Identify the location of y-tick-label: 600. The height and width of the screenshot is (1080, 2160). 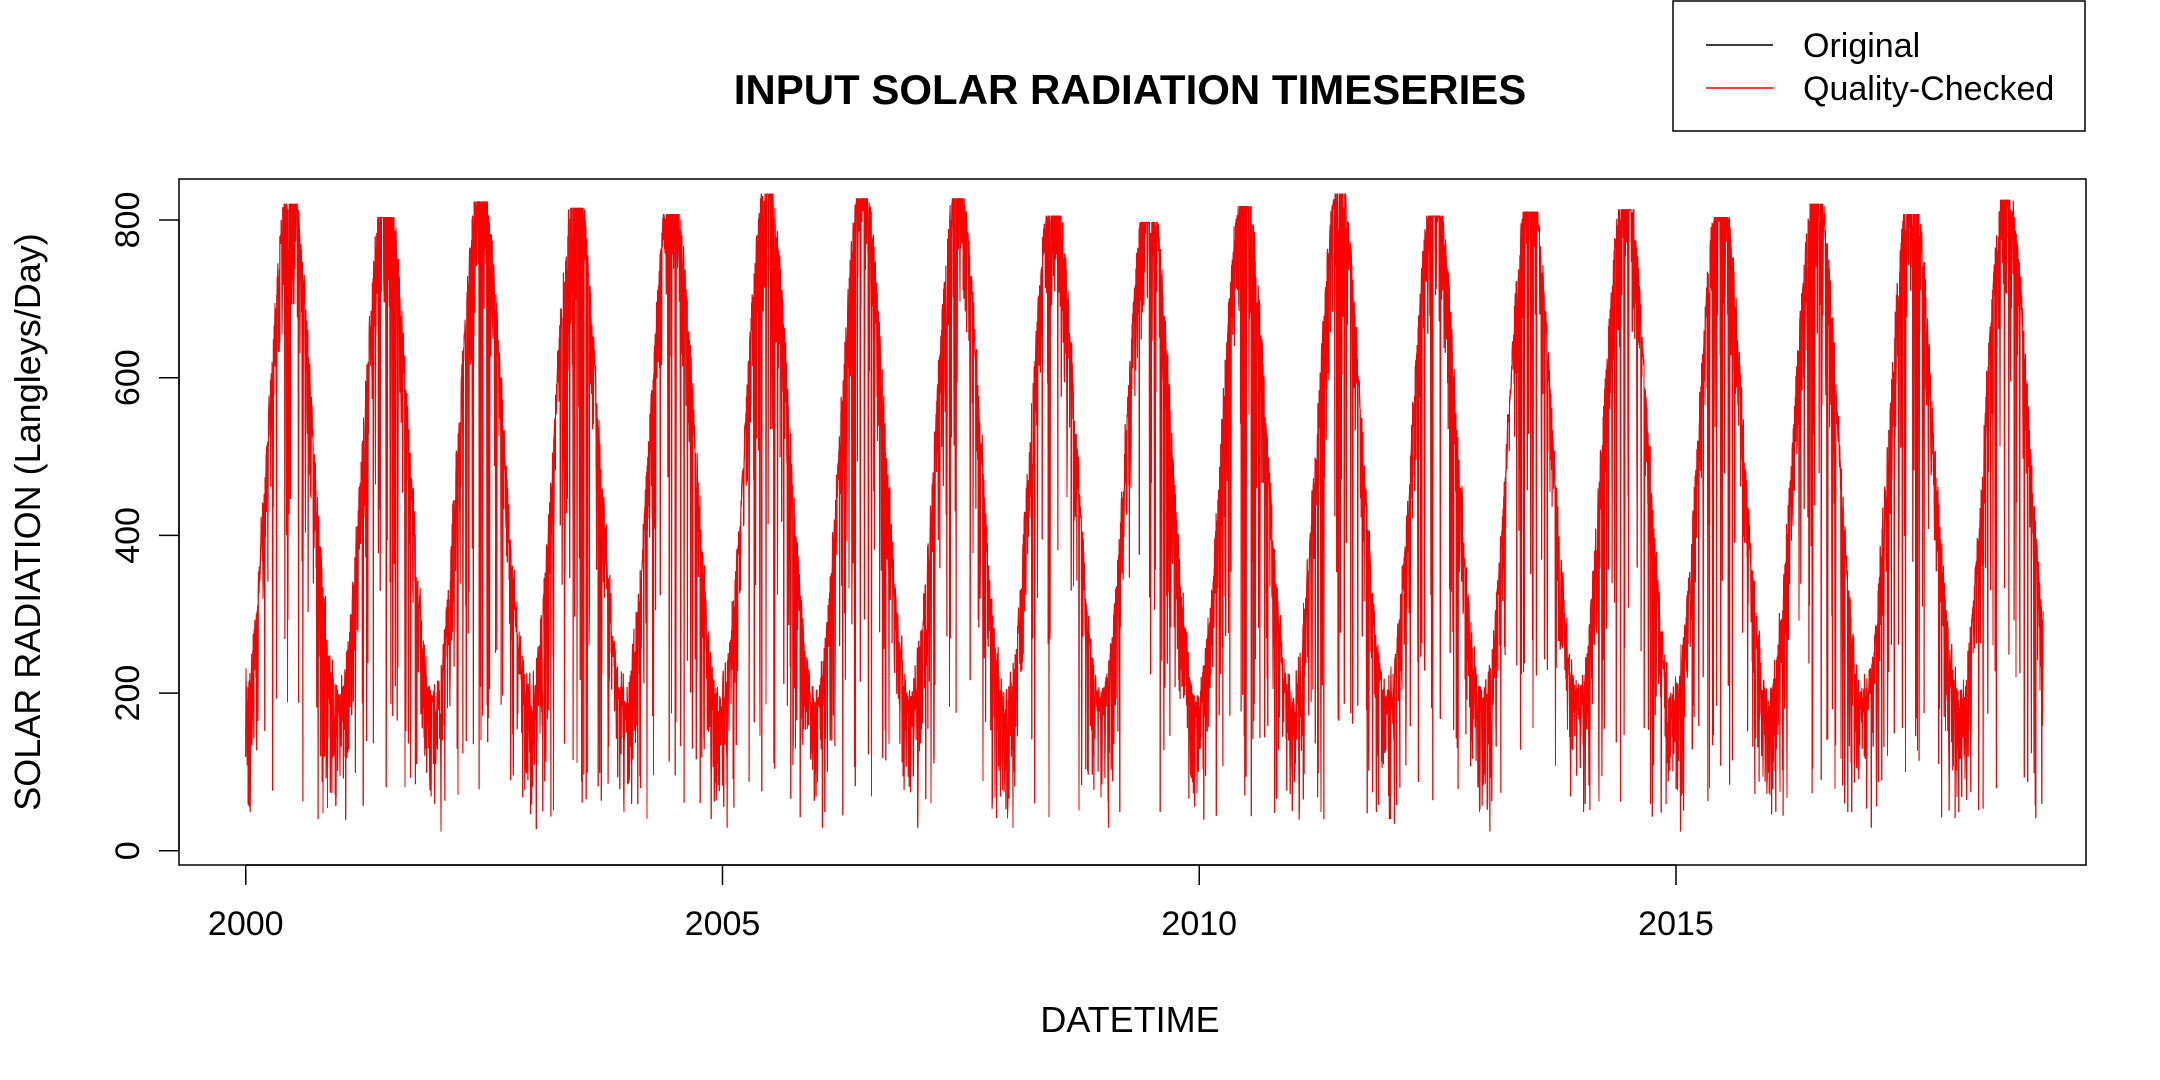
(128, 377).